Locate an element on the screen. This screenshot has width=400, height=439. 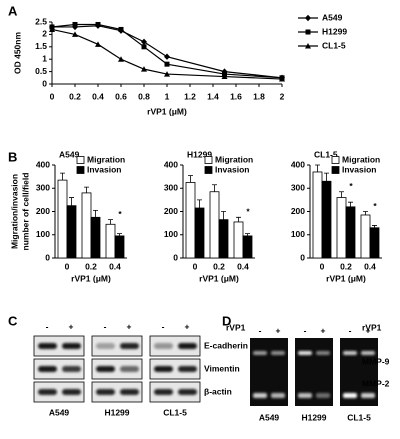
y-tick-label: 400 is located at coordinates (171, 164).